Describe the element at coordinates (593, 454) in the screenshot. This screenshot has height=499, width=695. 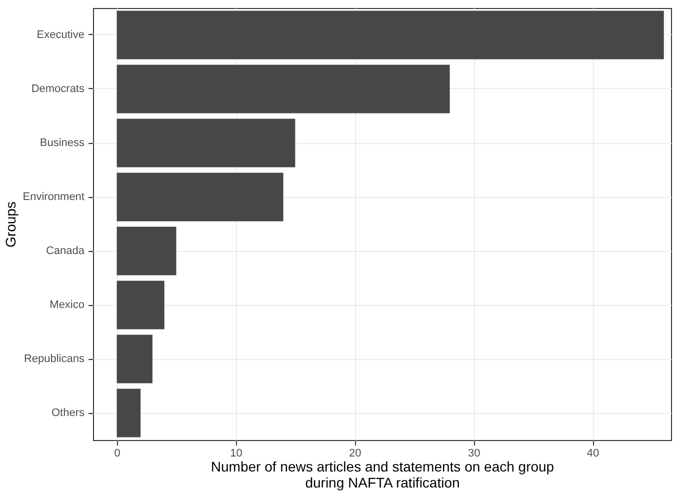
I see `x-tick-label: 40` at that location.